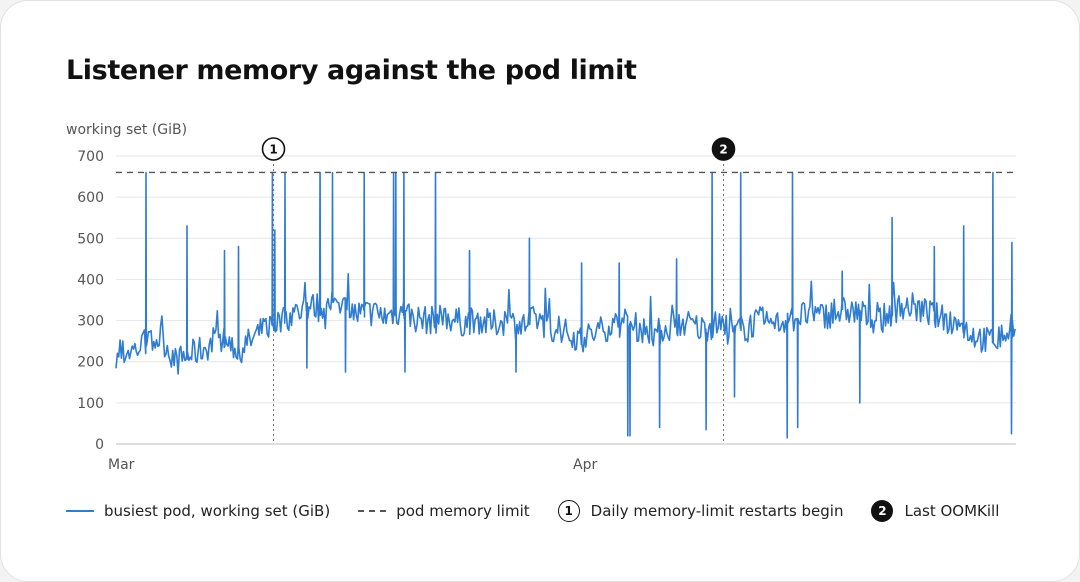 The image size is (1080, 582). I want to click on y-axis-label: working set (GiB), so click(126, 130).